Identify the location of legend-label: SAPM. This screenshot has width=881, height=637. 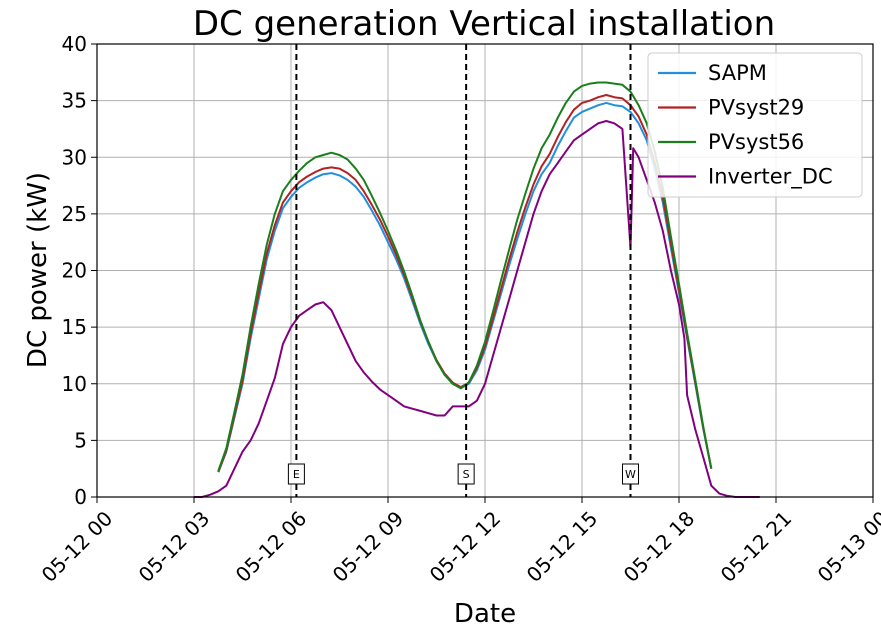
(737, 73).